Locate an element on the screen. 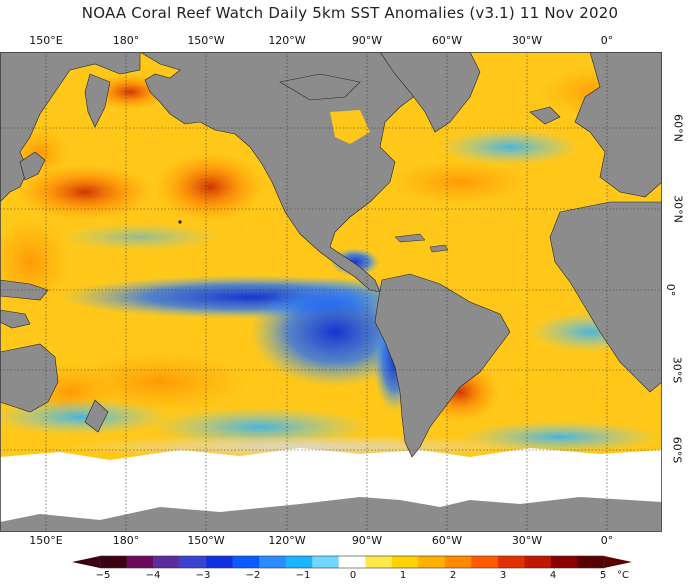 This screenshot has height=586, width=700. maritime-continent-land is located at coordinates (24, 290).